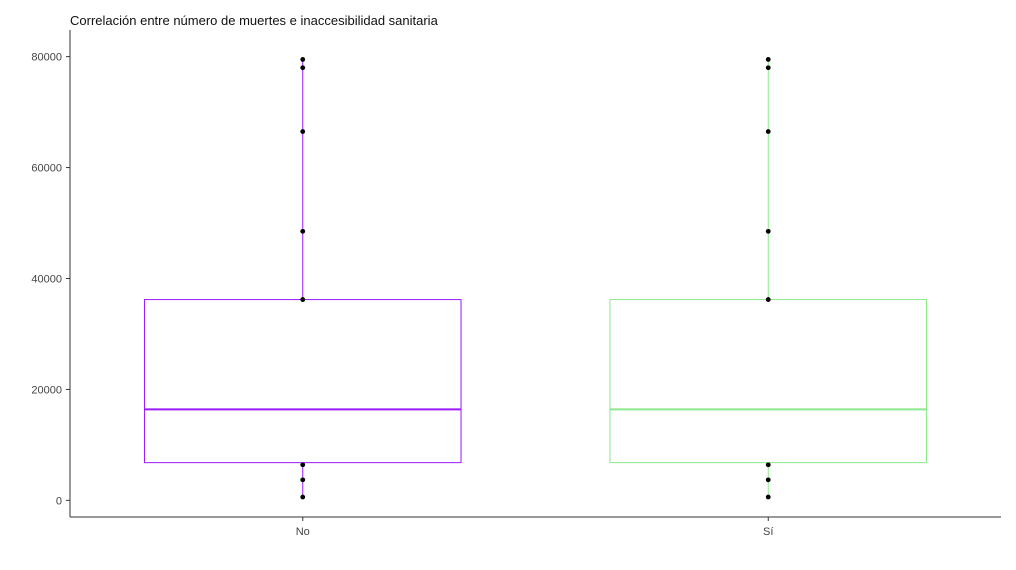 This screenshot has height=570, width=1016. I want to click on x-tick-label: No, so click(303, 532).